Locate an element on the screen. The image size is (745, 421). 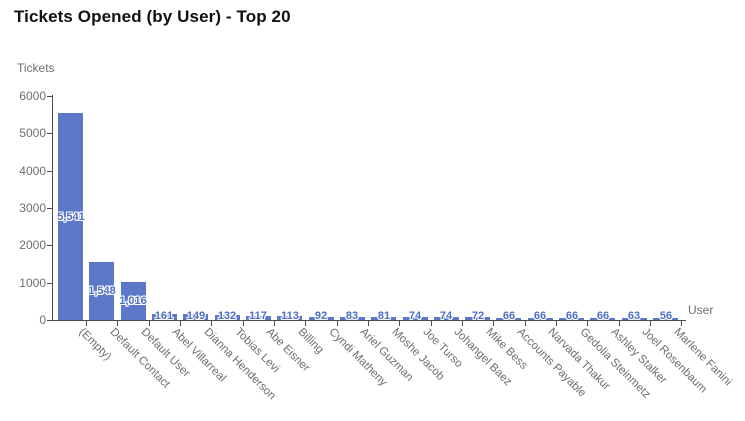
bar-value-label: 83 is located at coordinates (352, 316).